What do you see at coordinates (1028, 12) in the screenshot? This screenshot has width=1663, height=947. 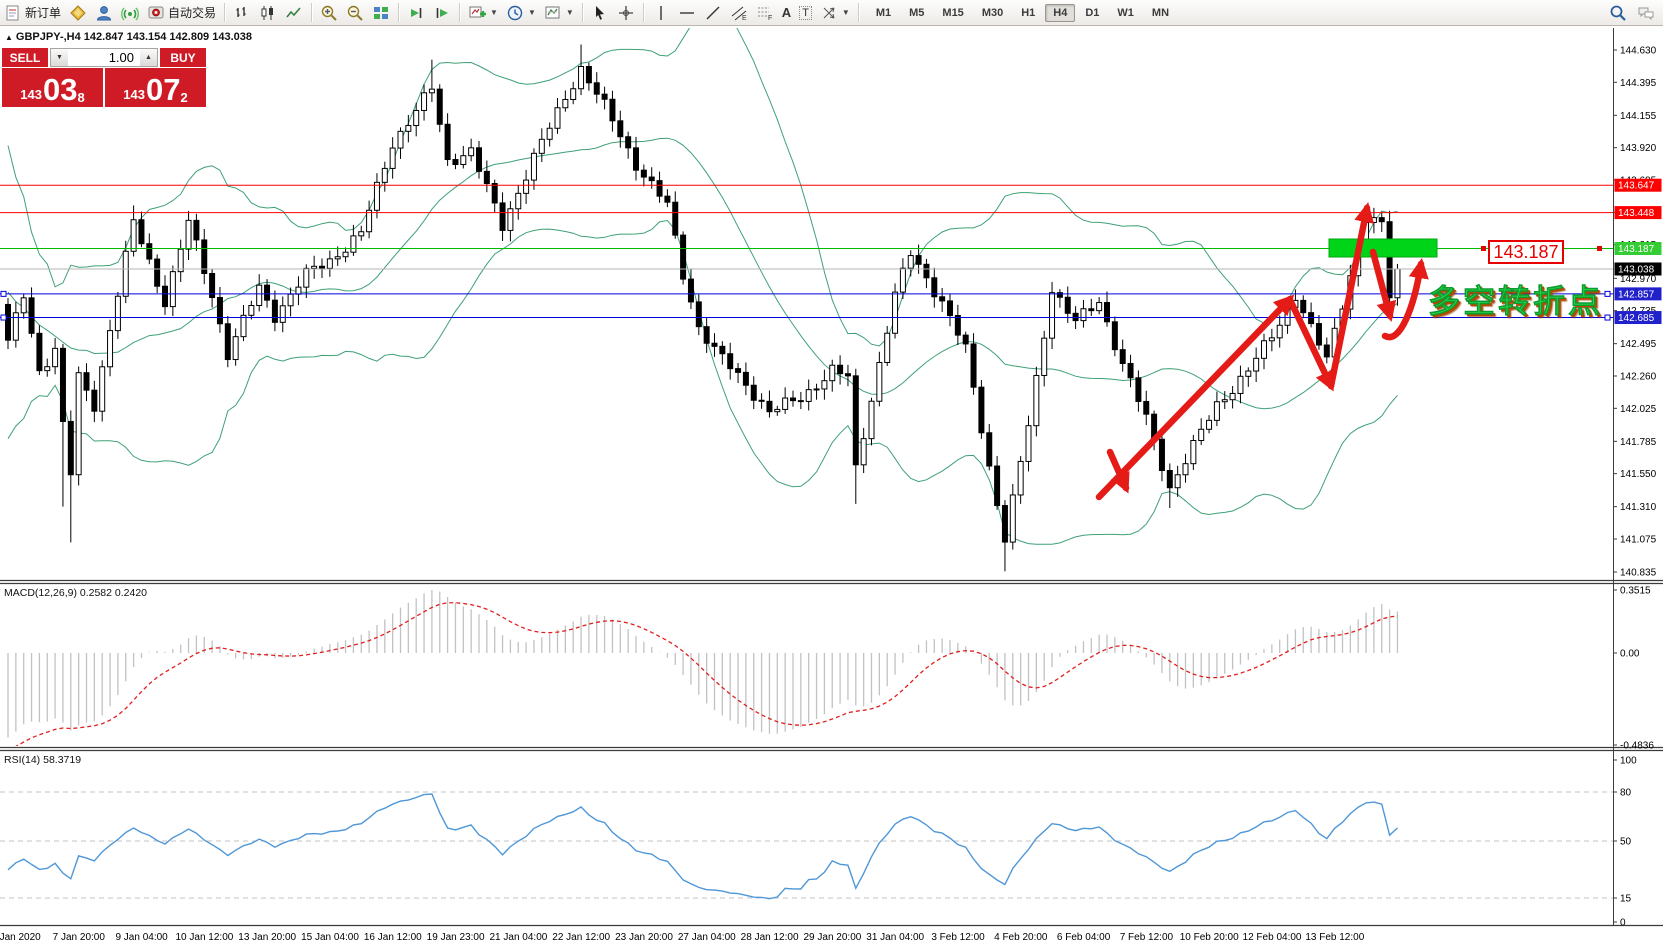 I see `timeframe-button-H1: H1` at bounding box center [1028, 12].